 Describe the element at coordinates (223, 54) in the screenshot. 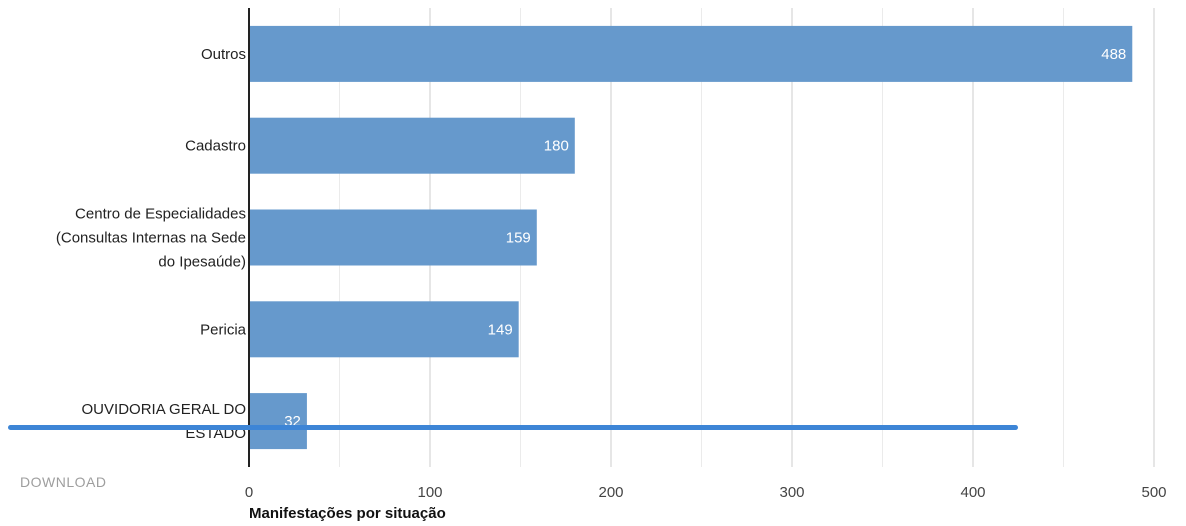

I see `category-label: Outros` at that location.